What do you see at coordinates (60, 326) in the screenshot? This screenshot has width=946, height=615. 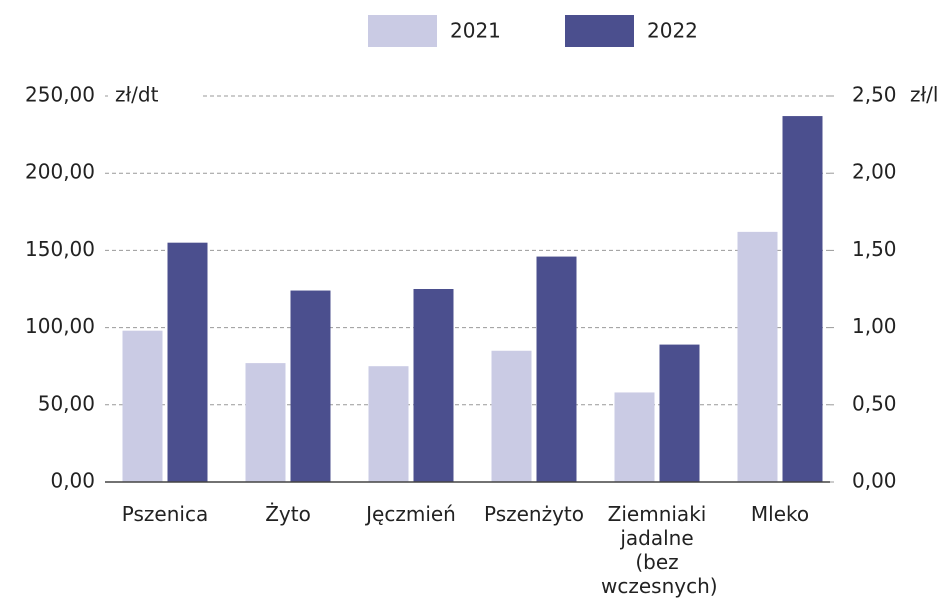 I see `y-tick-label: 100,00` at bounding box center [60, 326].